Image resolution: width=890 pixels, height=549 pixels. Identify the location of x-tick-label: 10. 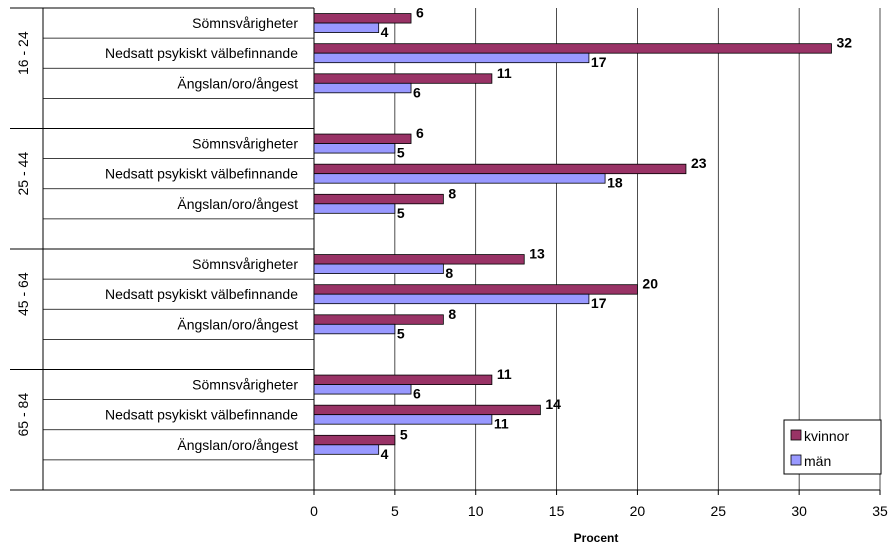
(476, 511).